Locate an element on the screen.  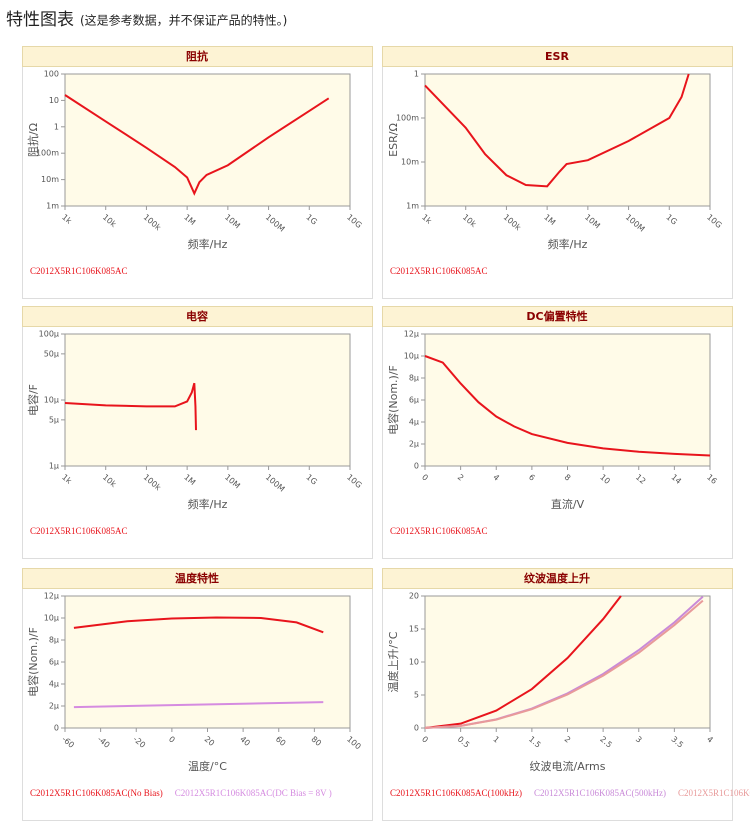
panel-title: 纹波温度上升 is located at coordinates (557, 578).